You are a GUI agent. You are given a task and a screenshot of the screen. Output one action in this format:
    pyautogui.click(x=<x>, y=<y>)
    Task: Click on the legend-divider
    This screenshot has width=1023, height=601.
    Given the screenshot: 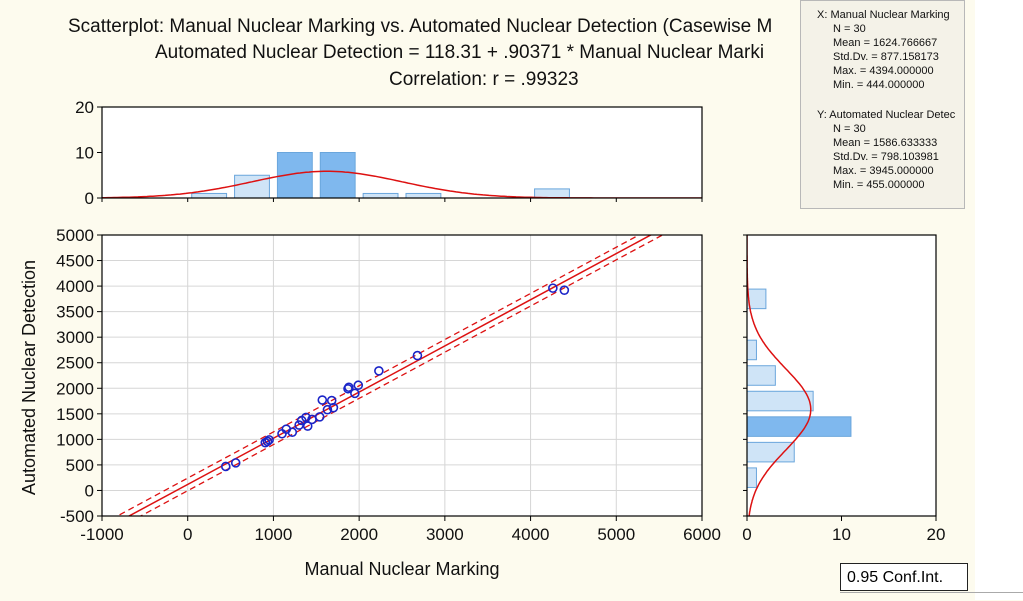 What is the action you would take?
    pyautogui.click(x=931, y=596)
    